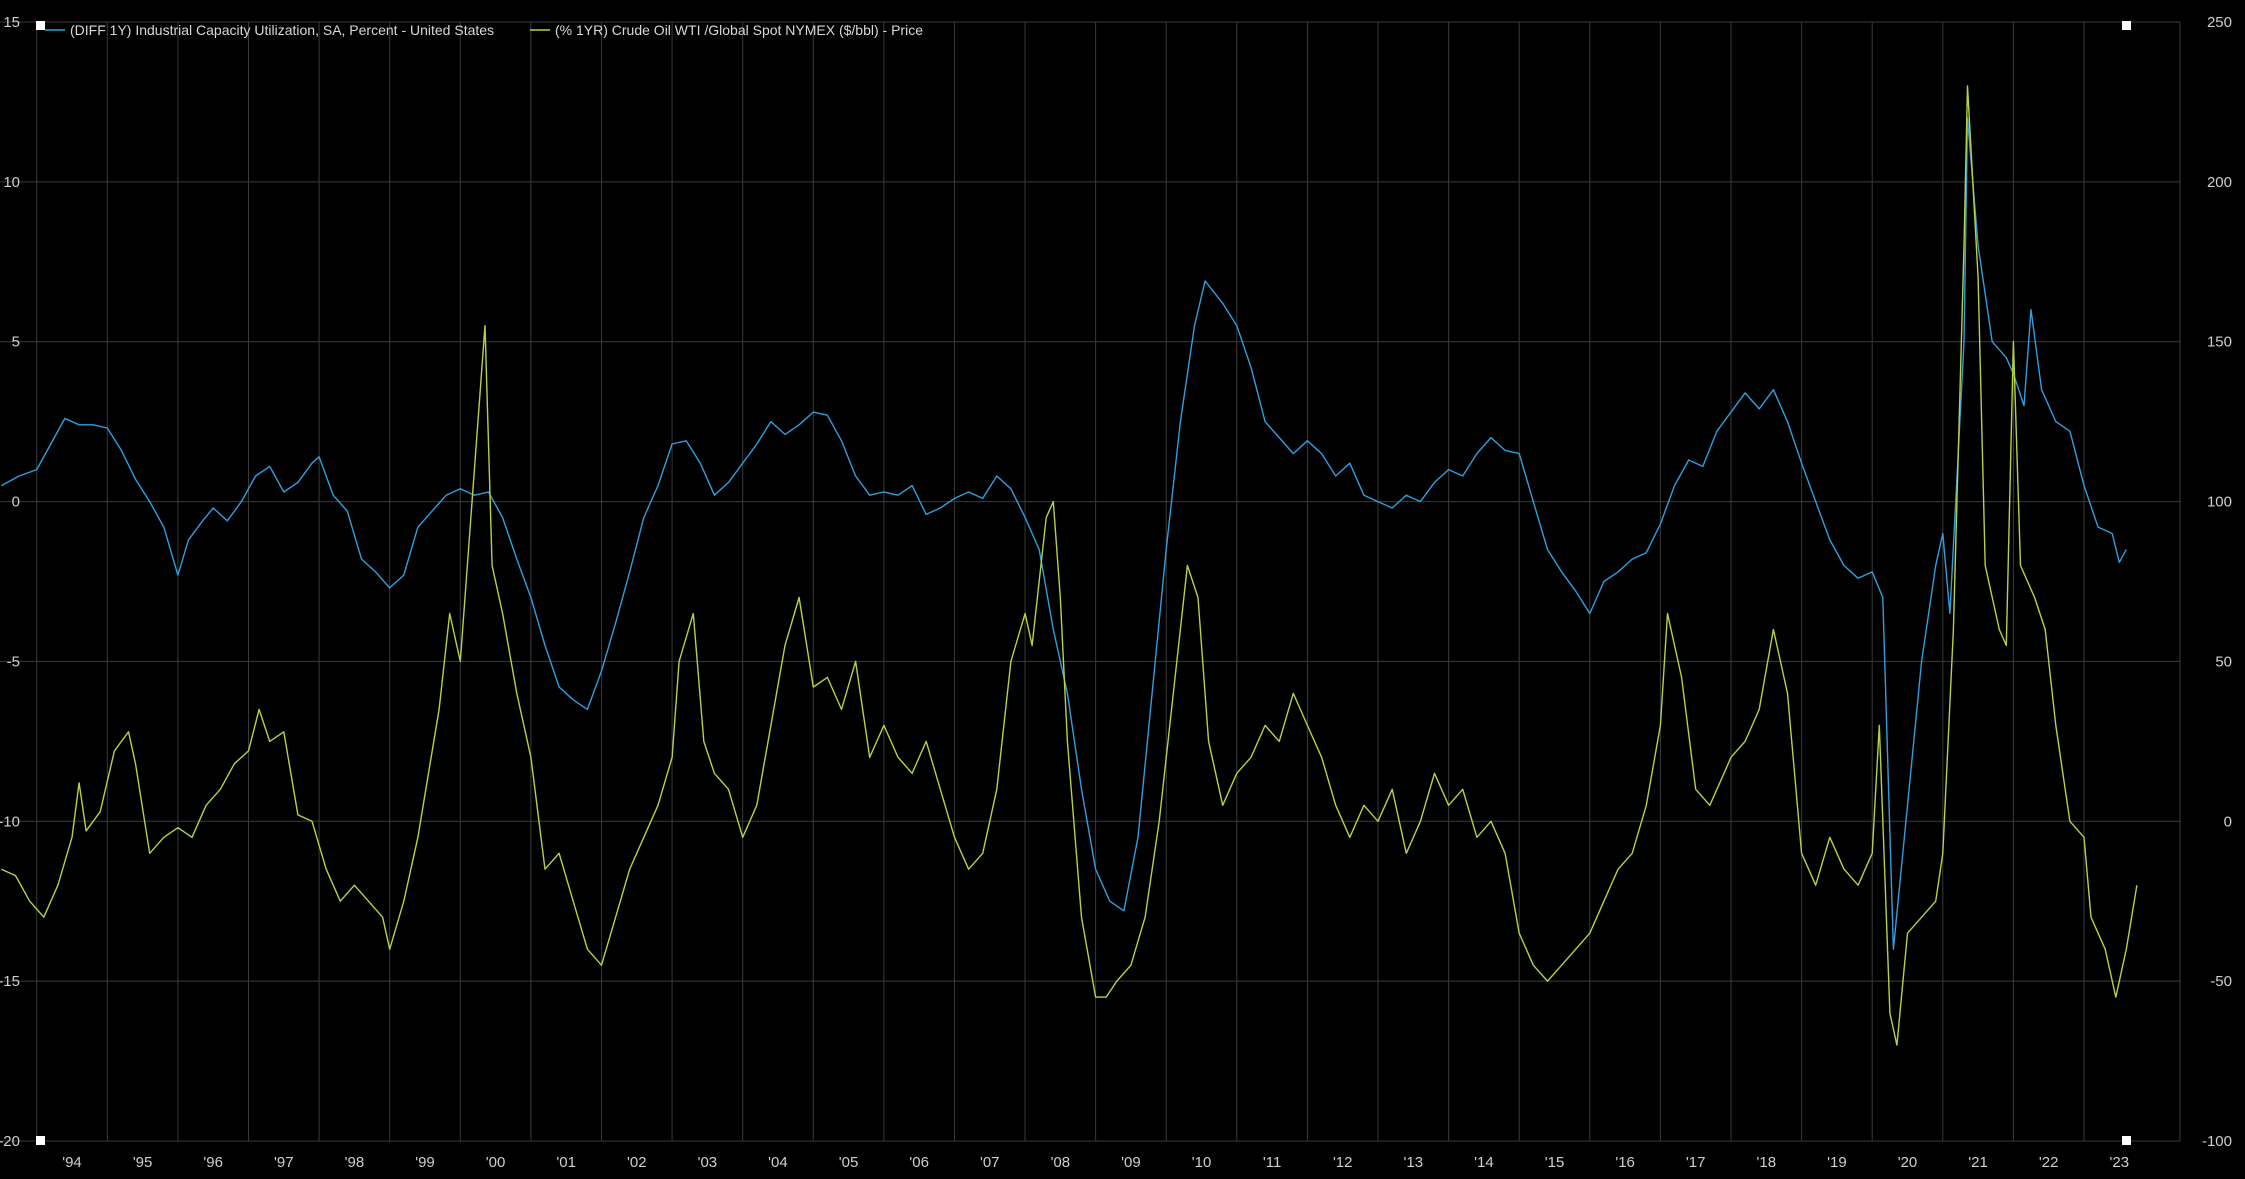  What do you see at coordinates (1978, 1162) in the screenshot?
I see `x-axis-tick-label: '21` at bounding box center [1978, 1162].